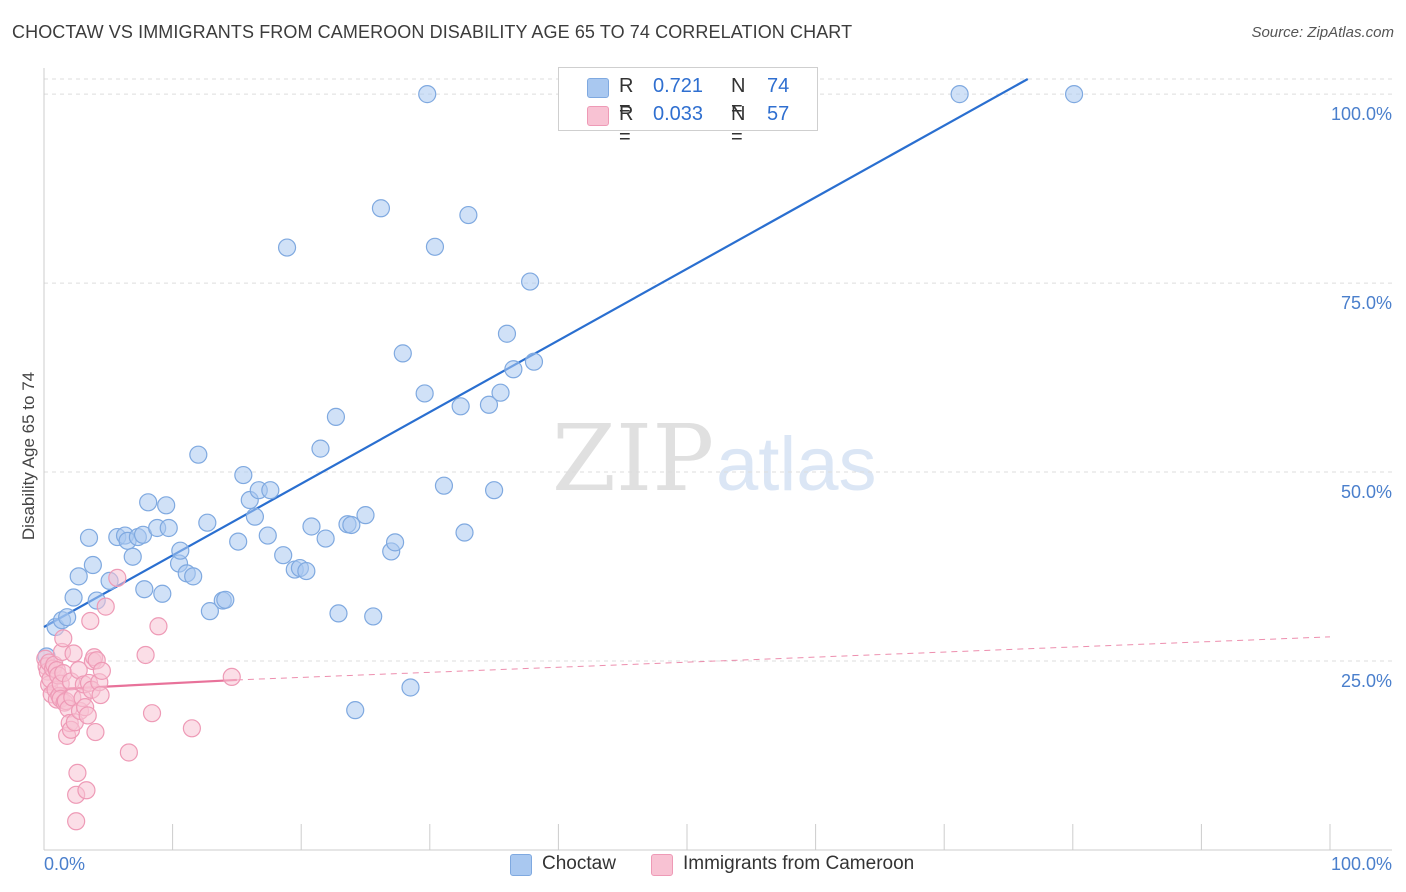  I want to click on x-tick-label-min: 0.0%, so click(64, 864).